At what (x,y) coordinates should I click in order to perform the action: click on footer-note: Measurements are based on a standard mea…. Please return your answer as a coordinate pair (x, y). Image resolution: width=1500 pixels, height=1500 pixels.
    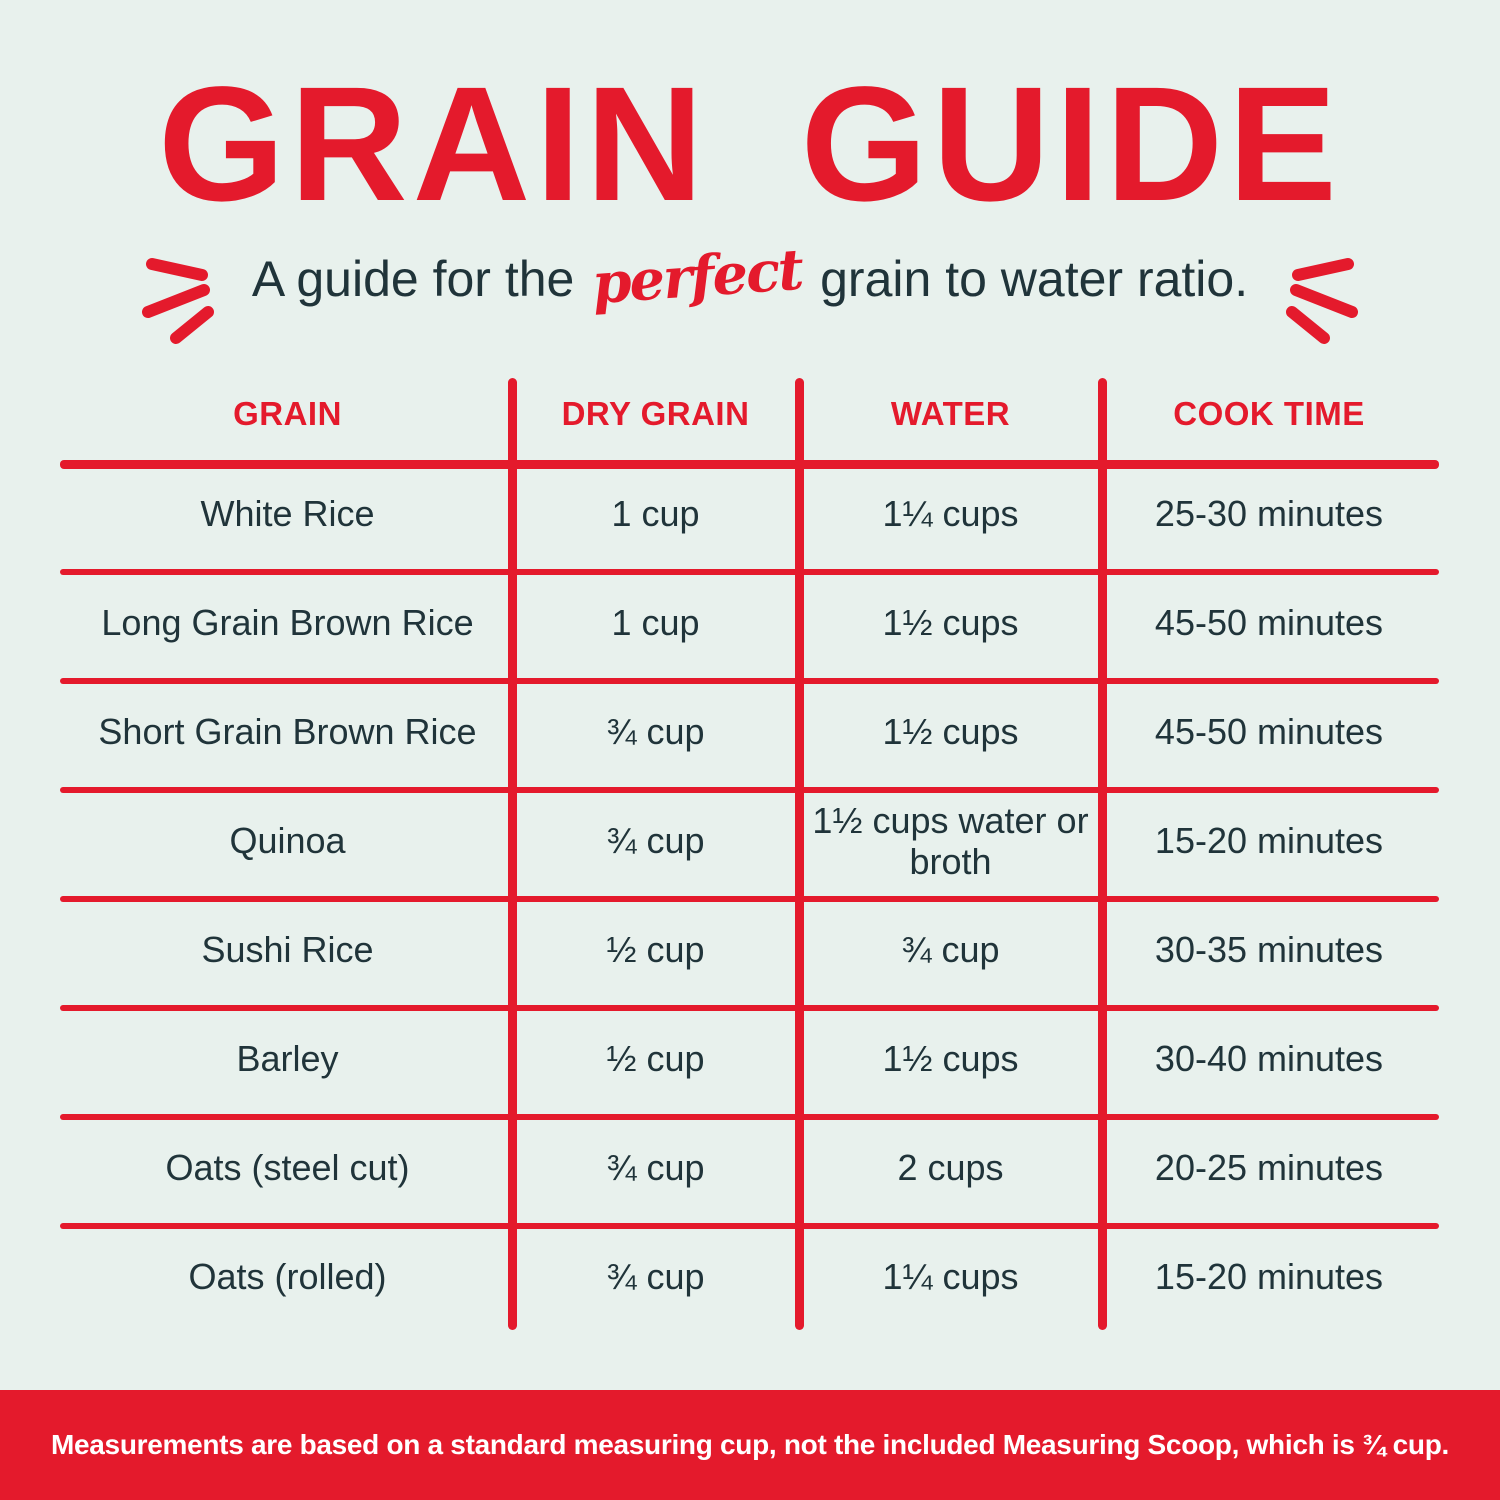
    Looking at the image, I should click on (749, 1444).